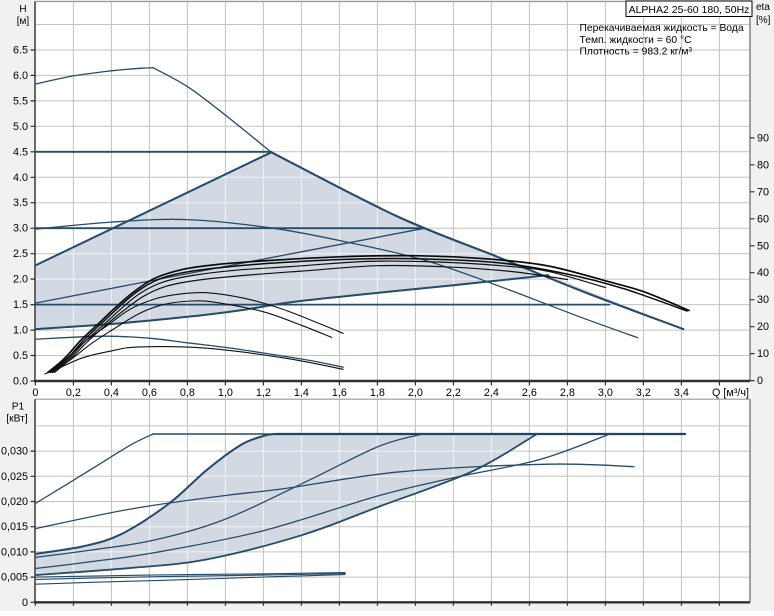  Describe the element at coordinates (763, 165) in the screenshot. I see `svg-text: 80` at that location.